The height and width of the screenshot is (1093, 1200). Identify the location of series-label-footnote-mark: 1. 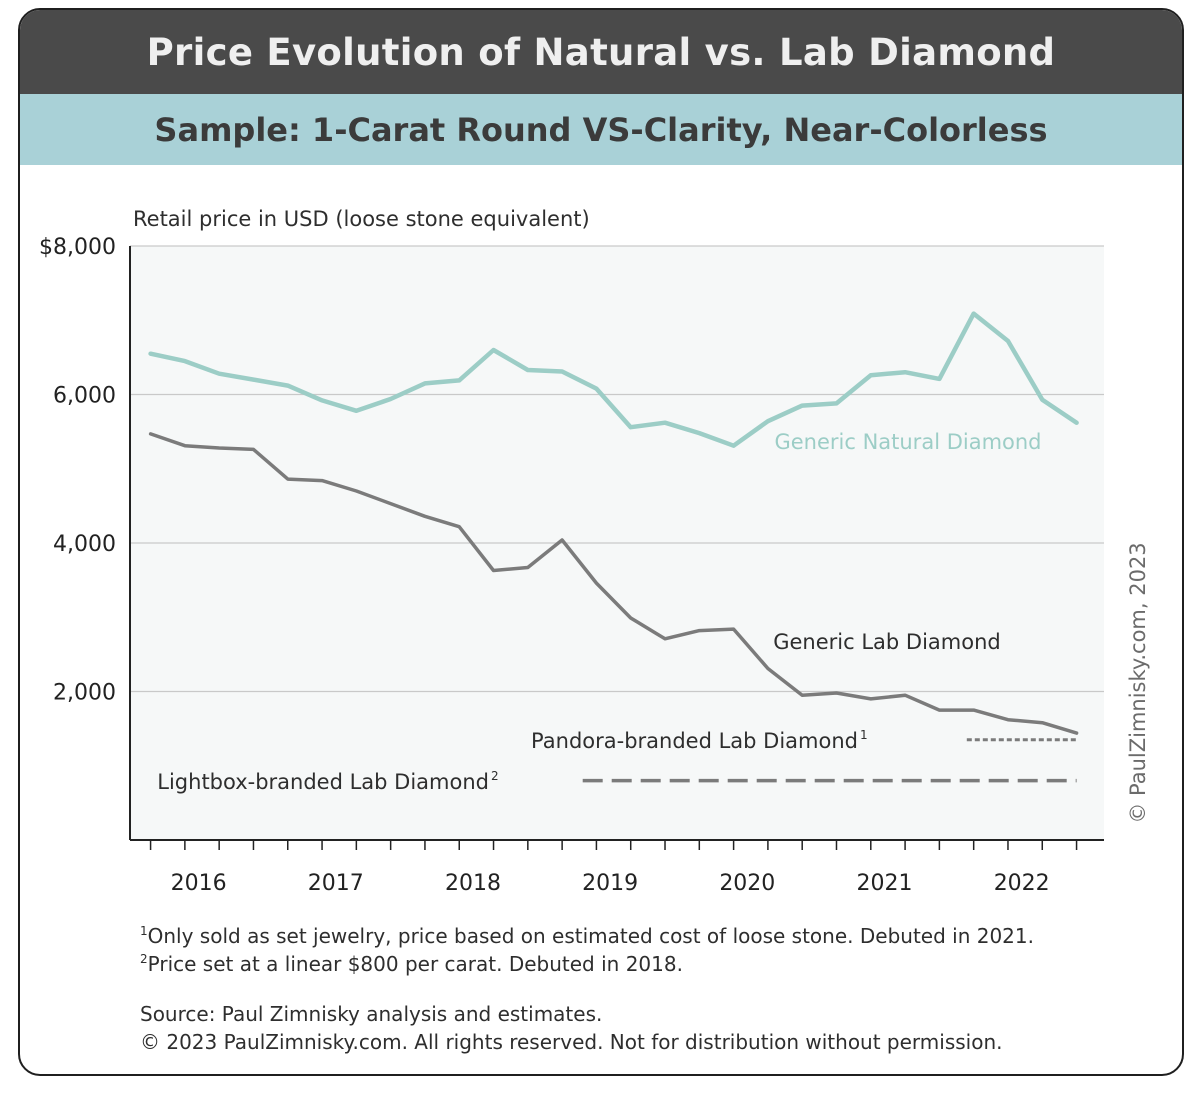
(864, 735).